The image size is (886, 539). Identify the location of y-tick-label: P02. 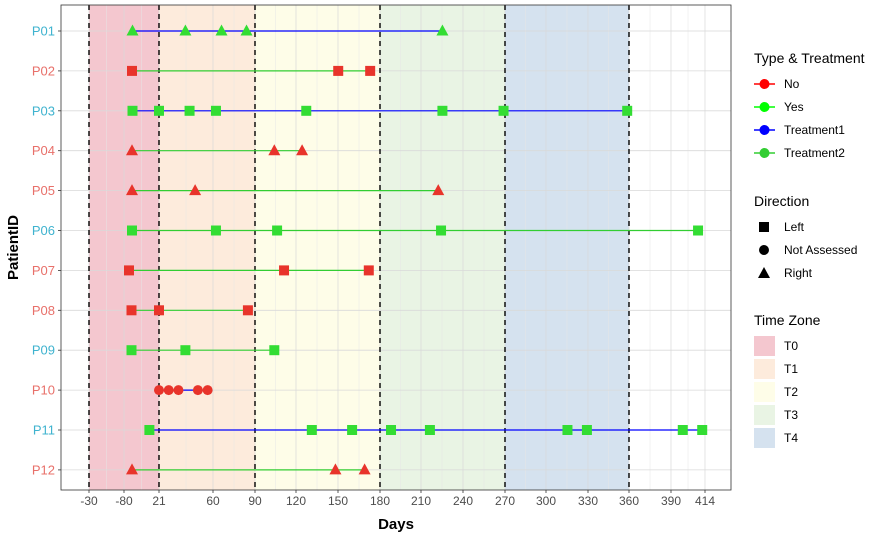
(43, 70).